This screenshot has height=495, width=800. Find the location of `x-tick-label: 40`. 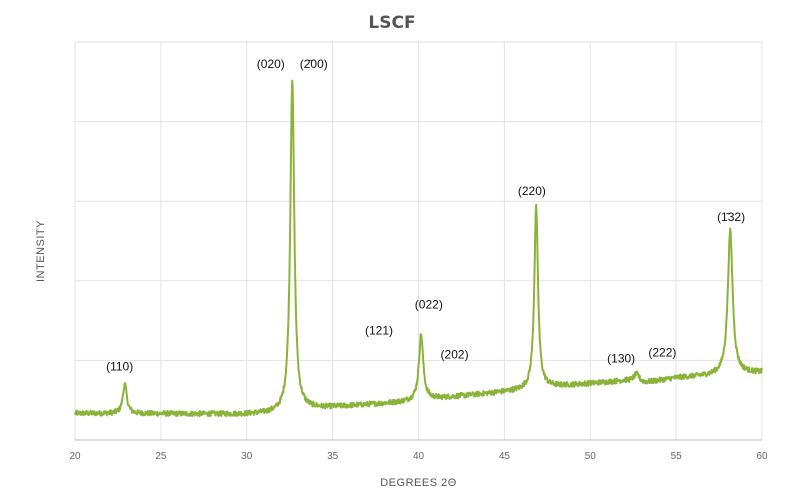

x-tick-label: 40 is located at coordinates (419, 456).